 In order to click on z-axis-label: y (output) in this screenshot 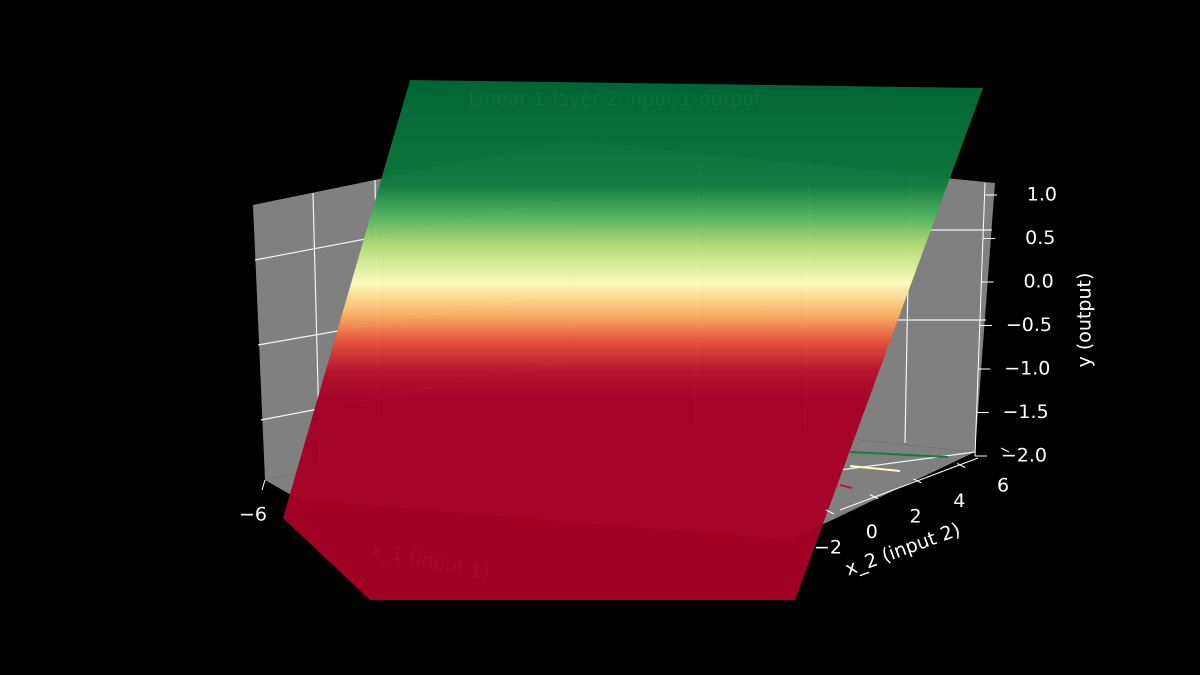, I will do `click(1085, 320)`.